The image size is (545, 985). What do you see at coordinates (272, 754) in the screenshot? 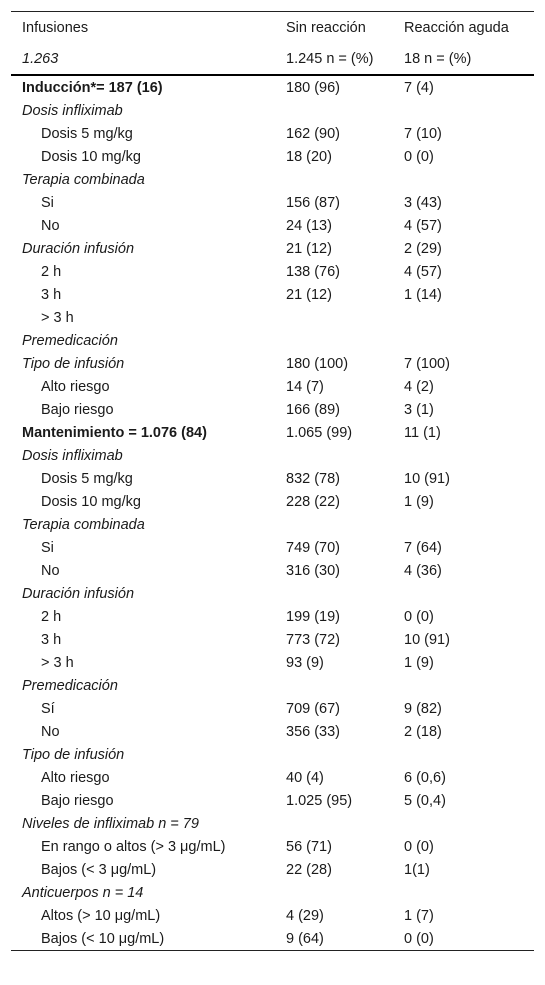
I see `table-row: Tipo de infusión` at bounding box center [272, 754].